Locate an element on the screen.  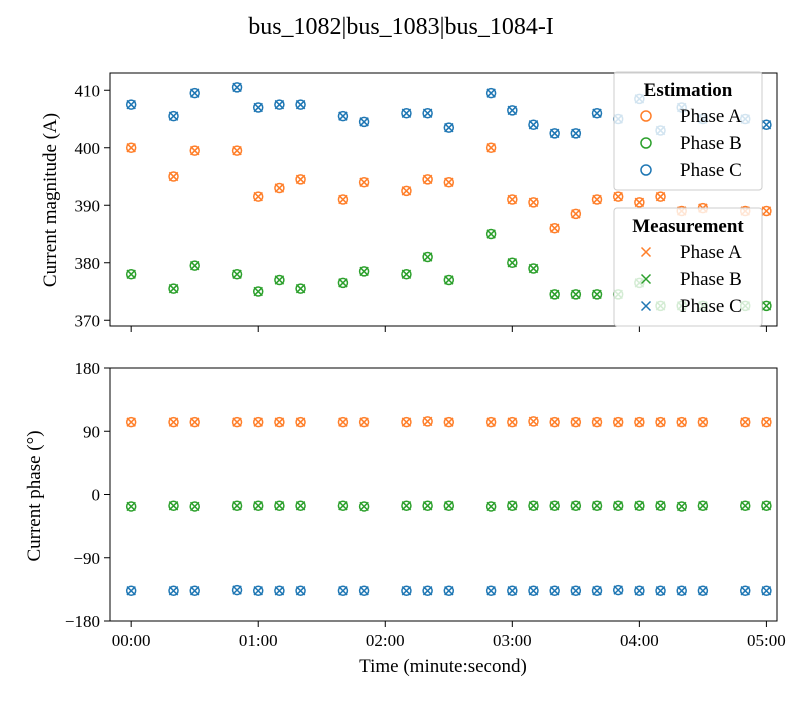
legend-label: Phase C is located at coordinates (711, 306).